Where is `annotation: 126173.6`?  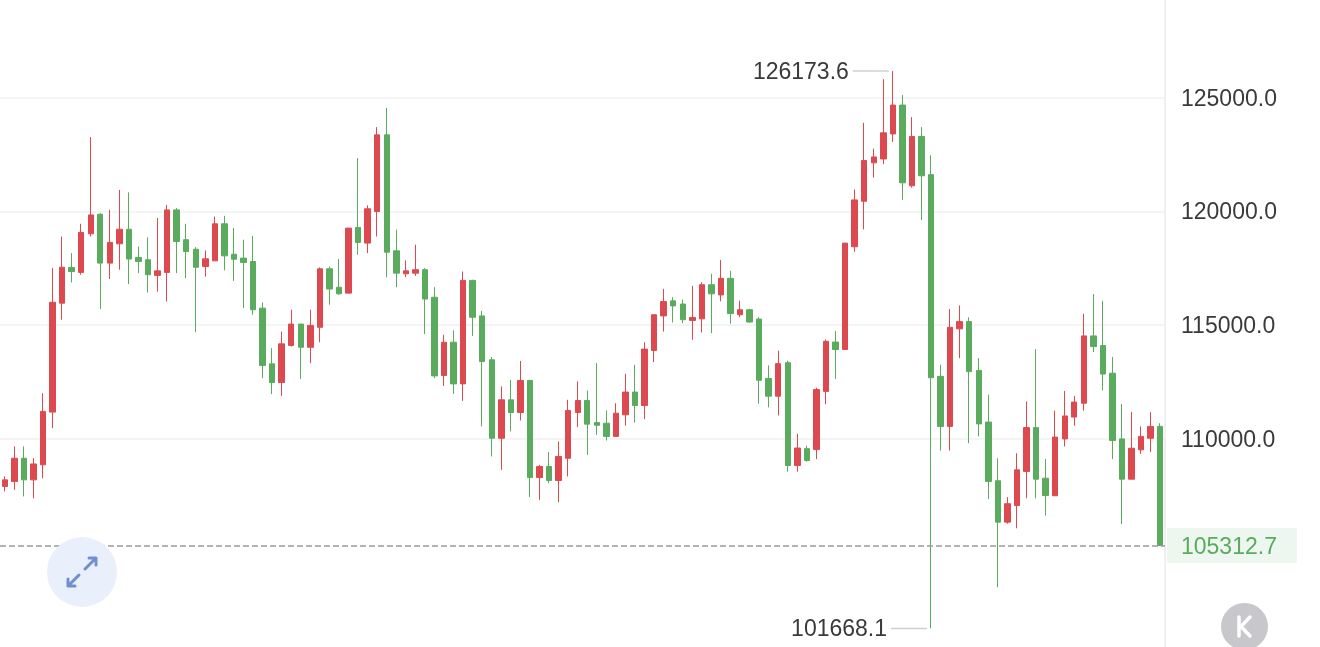
annotation: 126173.6 is located at coordinates (800, 71).